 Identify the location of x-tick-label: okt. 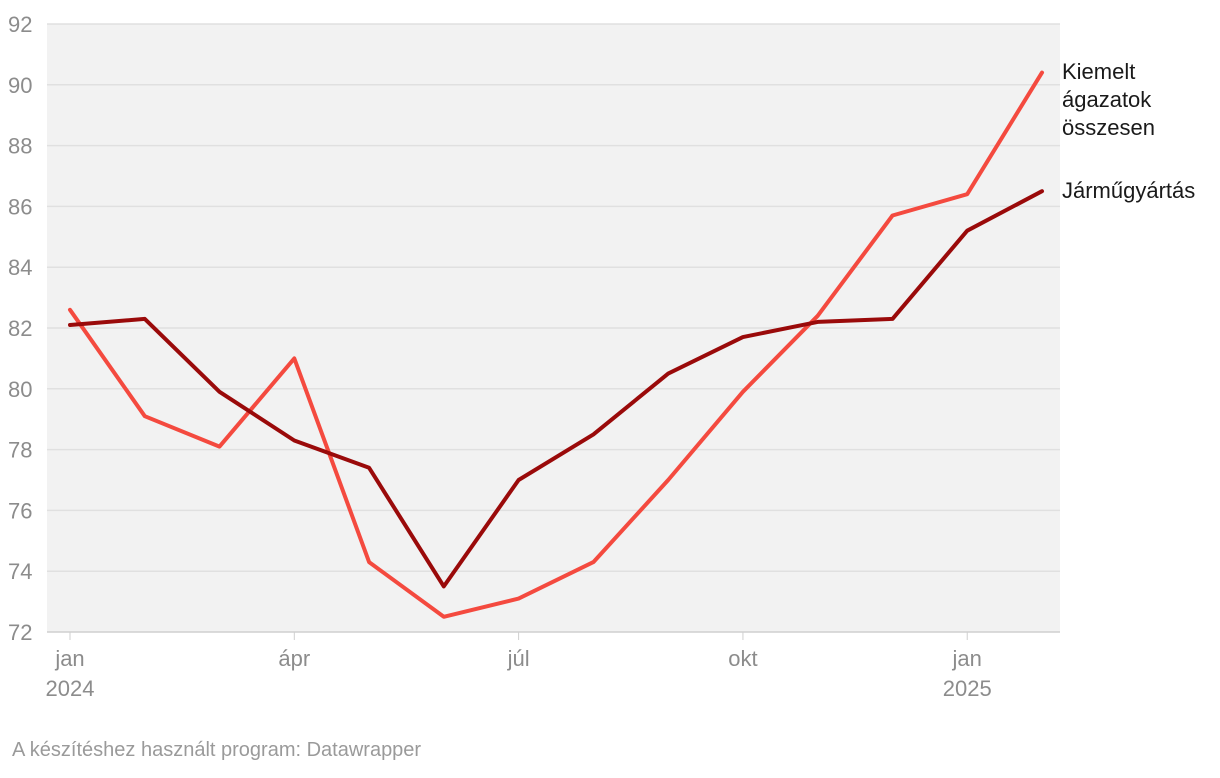
(742, 658).